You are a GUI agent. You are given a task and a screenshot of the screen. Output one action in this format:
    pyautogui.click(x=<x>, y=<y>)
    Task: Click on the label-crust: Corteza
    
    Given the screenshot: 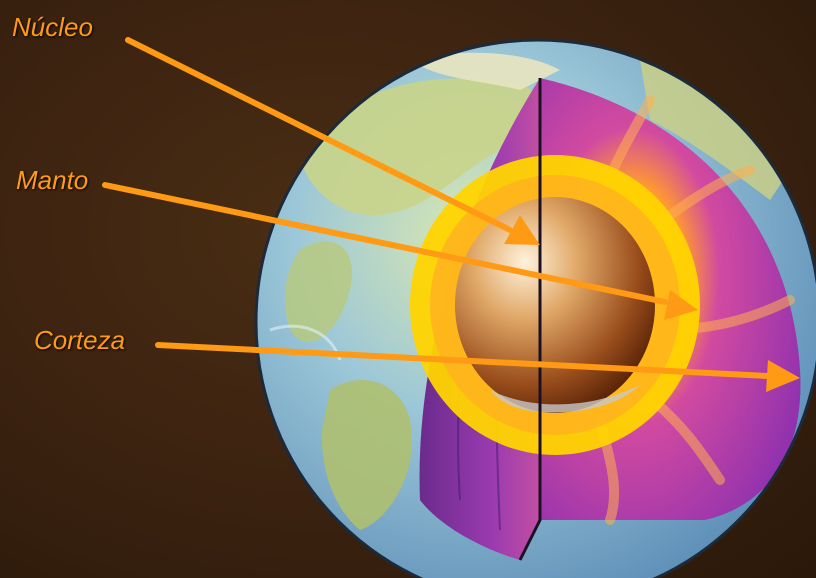 What is the action you would take?
    pyautogui.click(x=80, y=340)
    